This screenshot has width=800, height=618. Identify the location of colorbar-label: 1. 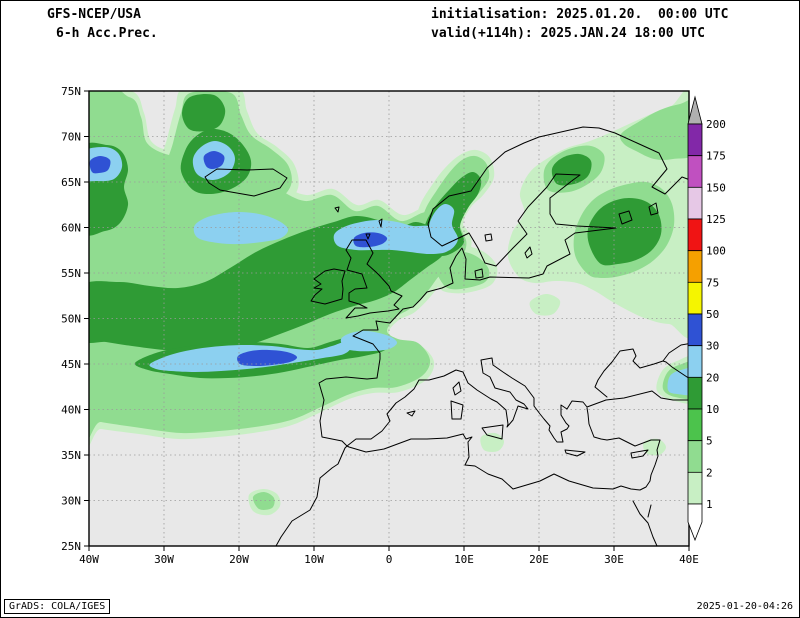
(709, 504).